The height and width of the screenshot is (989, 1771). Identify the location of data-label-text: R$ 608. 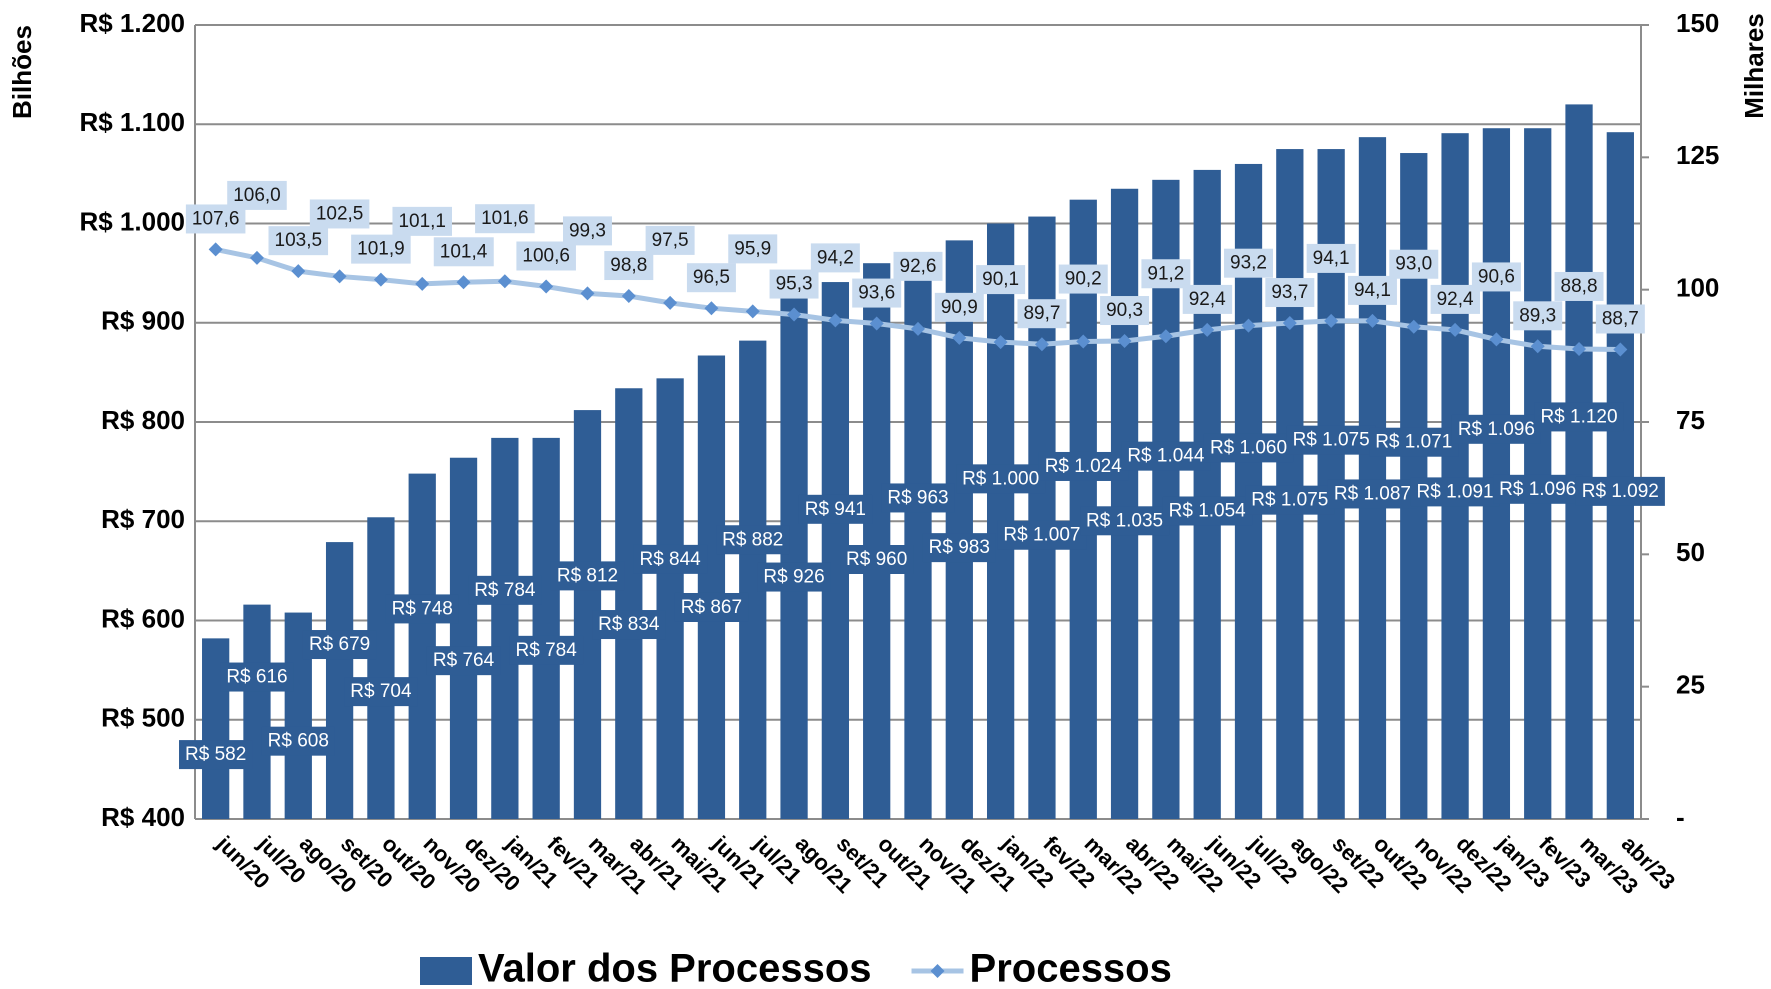
(298, 741).